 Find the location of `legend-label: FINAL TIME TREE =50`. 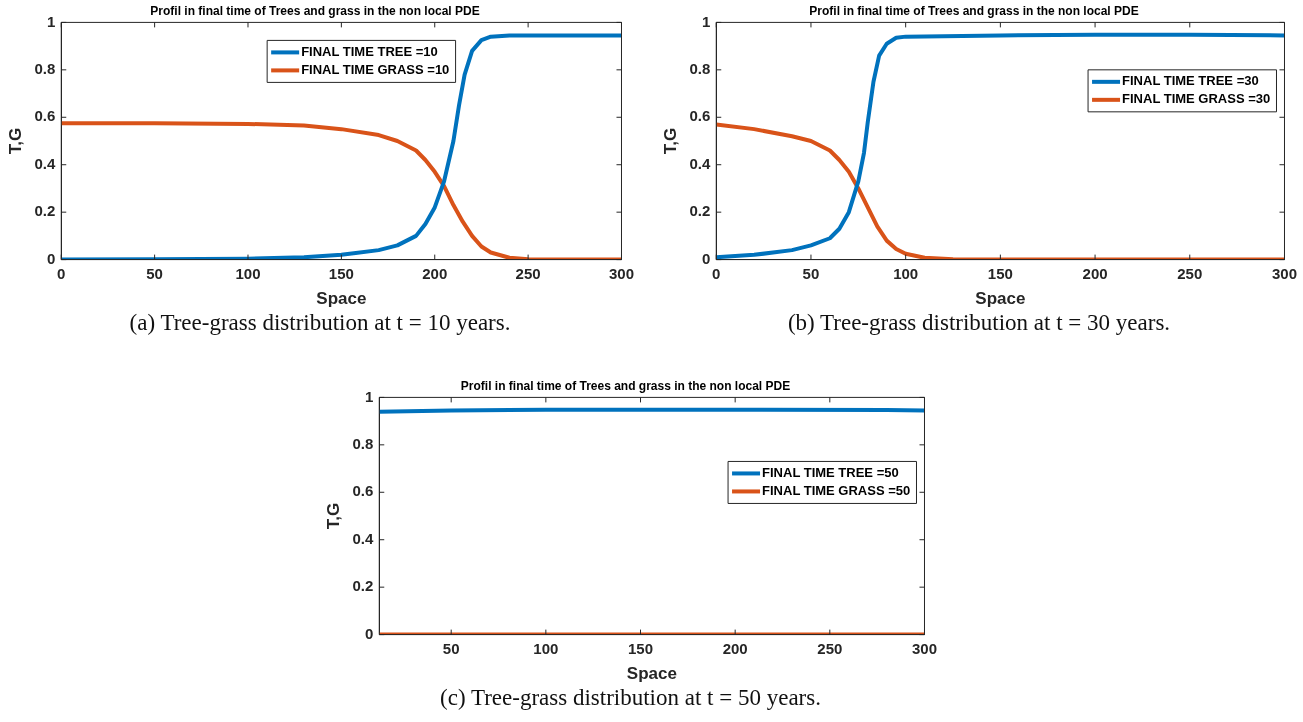

legend-label: FINAL TIME TREE =50 is located at coordinates (830, 473).